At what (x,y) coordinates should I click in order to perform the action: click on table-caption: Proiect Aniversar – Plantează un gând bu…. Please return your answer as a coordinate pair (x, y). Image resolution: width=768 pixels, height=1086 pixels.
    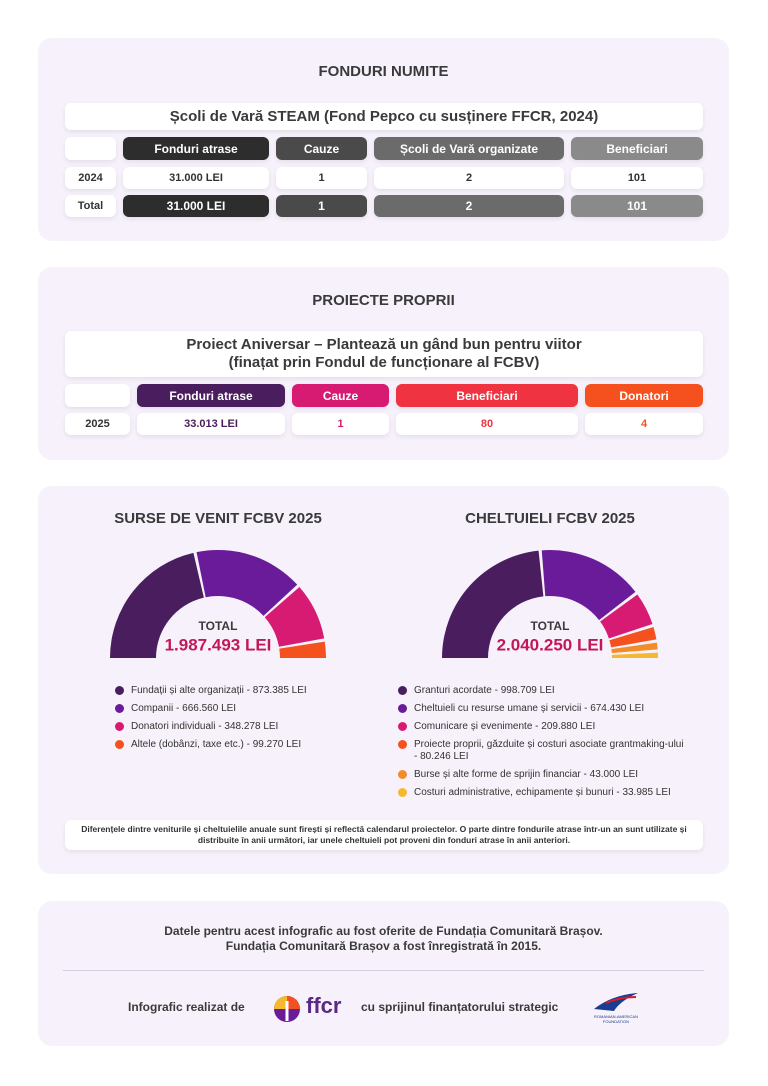
    Looking at the image, I should click on (384, 354).